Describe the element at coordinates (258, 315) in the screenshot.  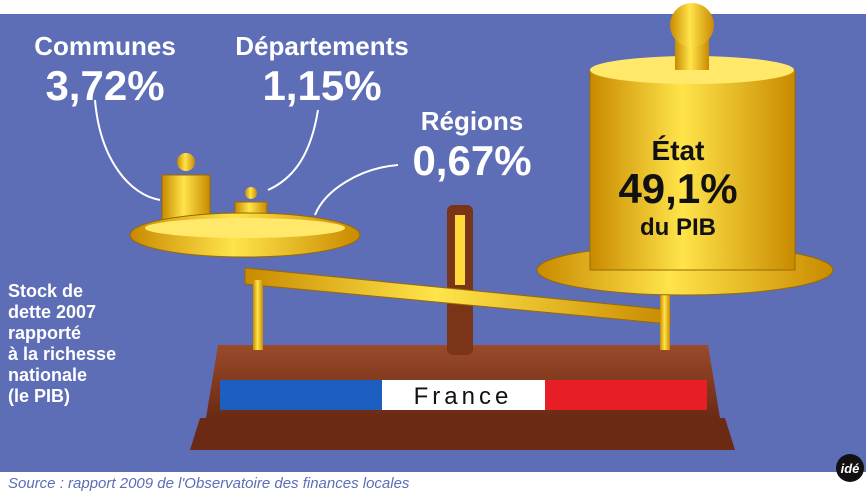
I see `left-post` at that location.